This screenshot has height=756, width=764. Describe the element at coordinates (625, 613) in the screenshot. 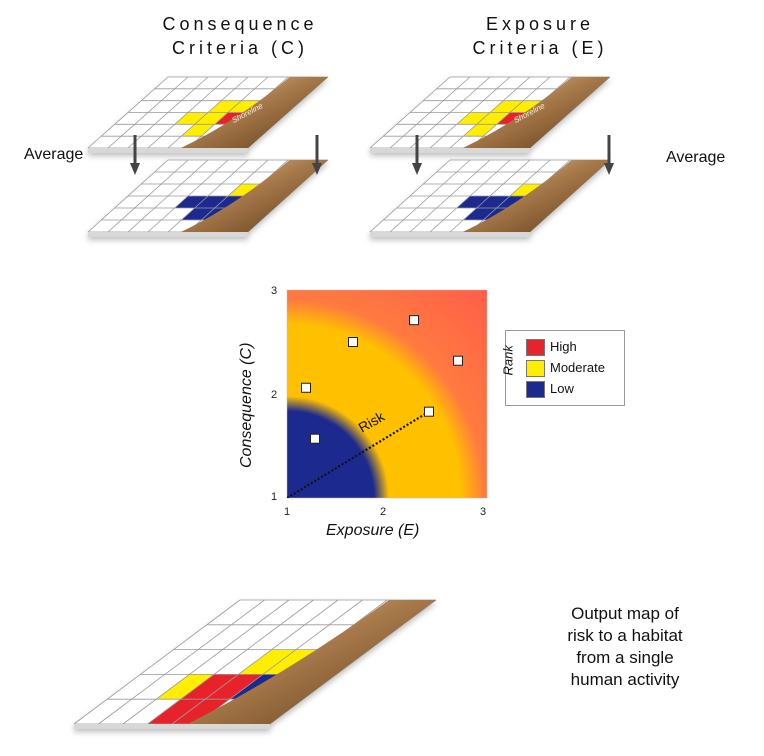

I see `output-line-1: Output map of` at that location.